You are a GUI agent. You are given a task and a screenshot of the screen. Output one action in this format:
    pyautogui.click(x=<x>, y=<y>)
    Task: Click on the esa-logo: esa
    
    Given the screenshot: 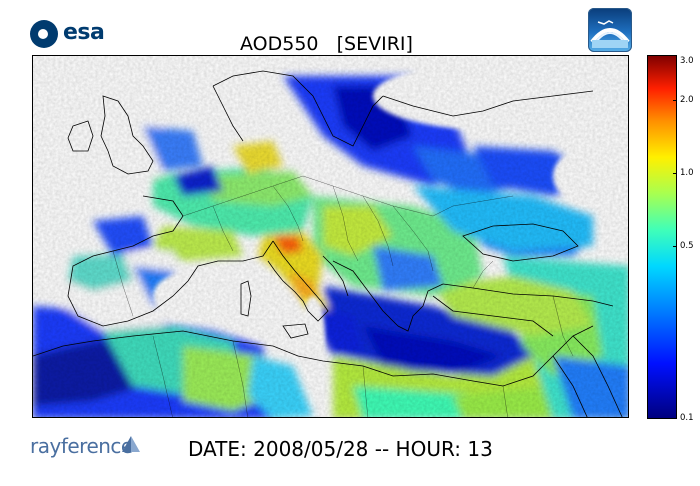 What is the action you would take?
    pyautogui.click(x=70, y=35)
    